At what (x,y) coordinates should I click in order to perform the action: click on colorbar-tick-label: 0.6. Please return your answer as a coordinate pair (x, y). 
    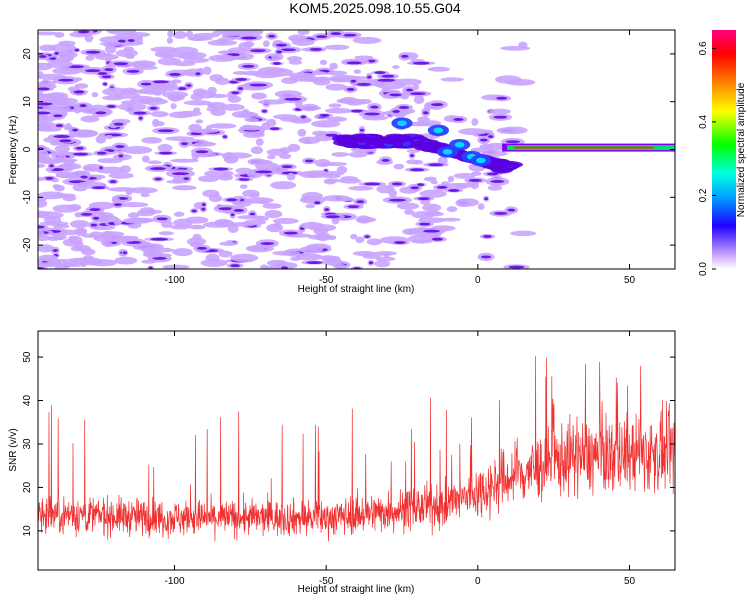
    Looking at the image, I should click on (703, 48).